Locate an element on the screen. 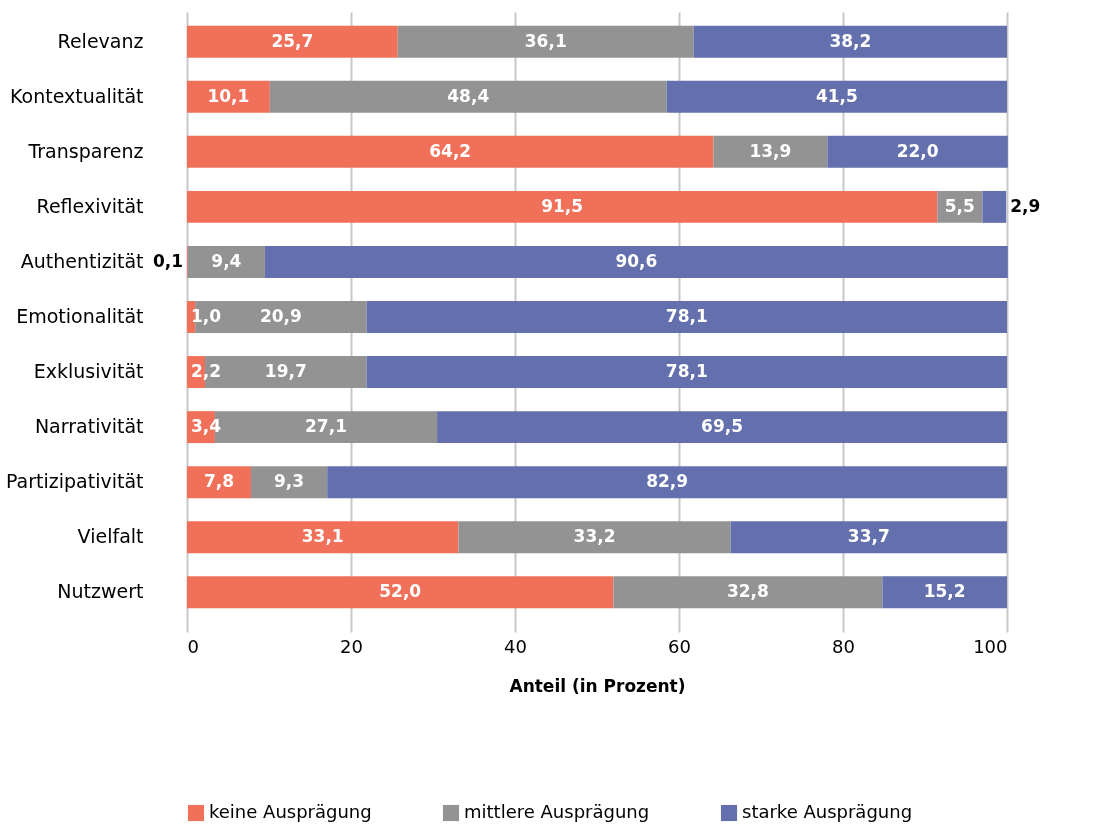 The width and height of the screenshot is (1104, 825). data-label: 33,7 is located at coordinates (868, 536).